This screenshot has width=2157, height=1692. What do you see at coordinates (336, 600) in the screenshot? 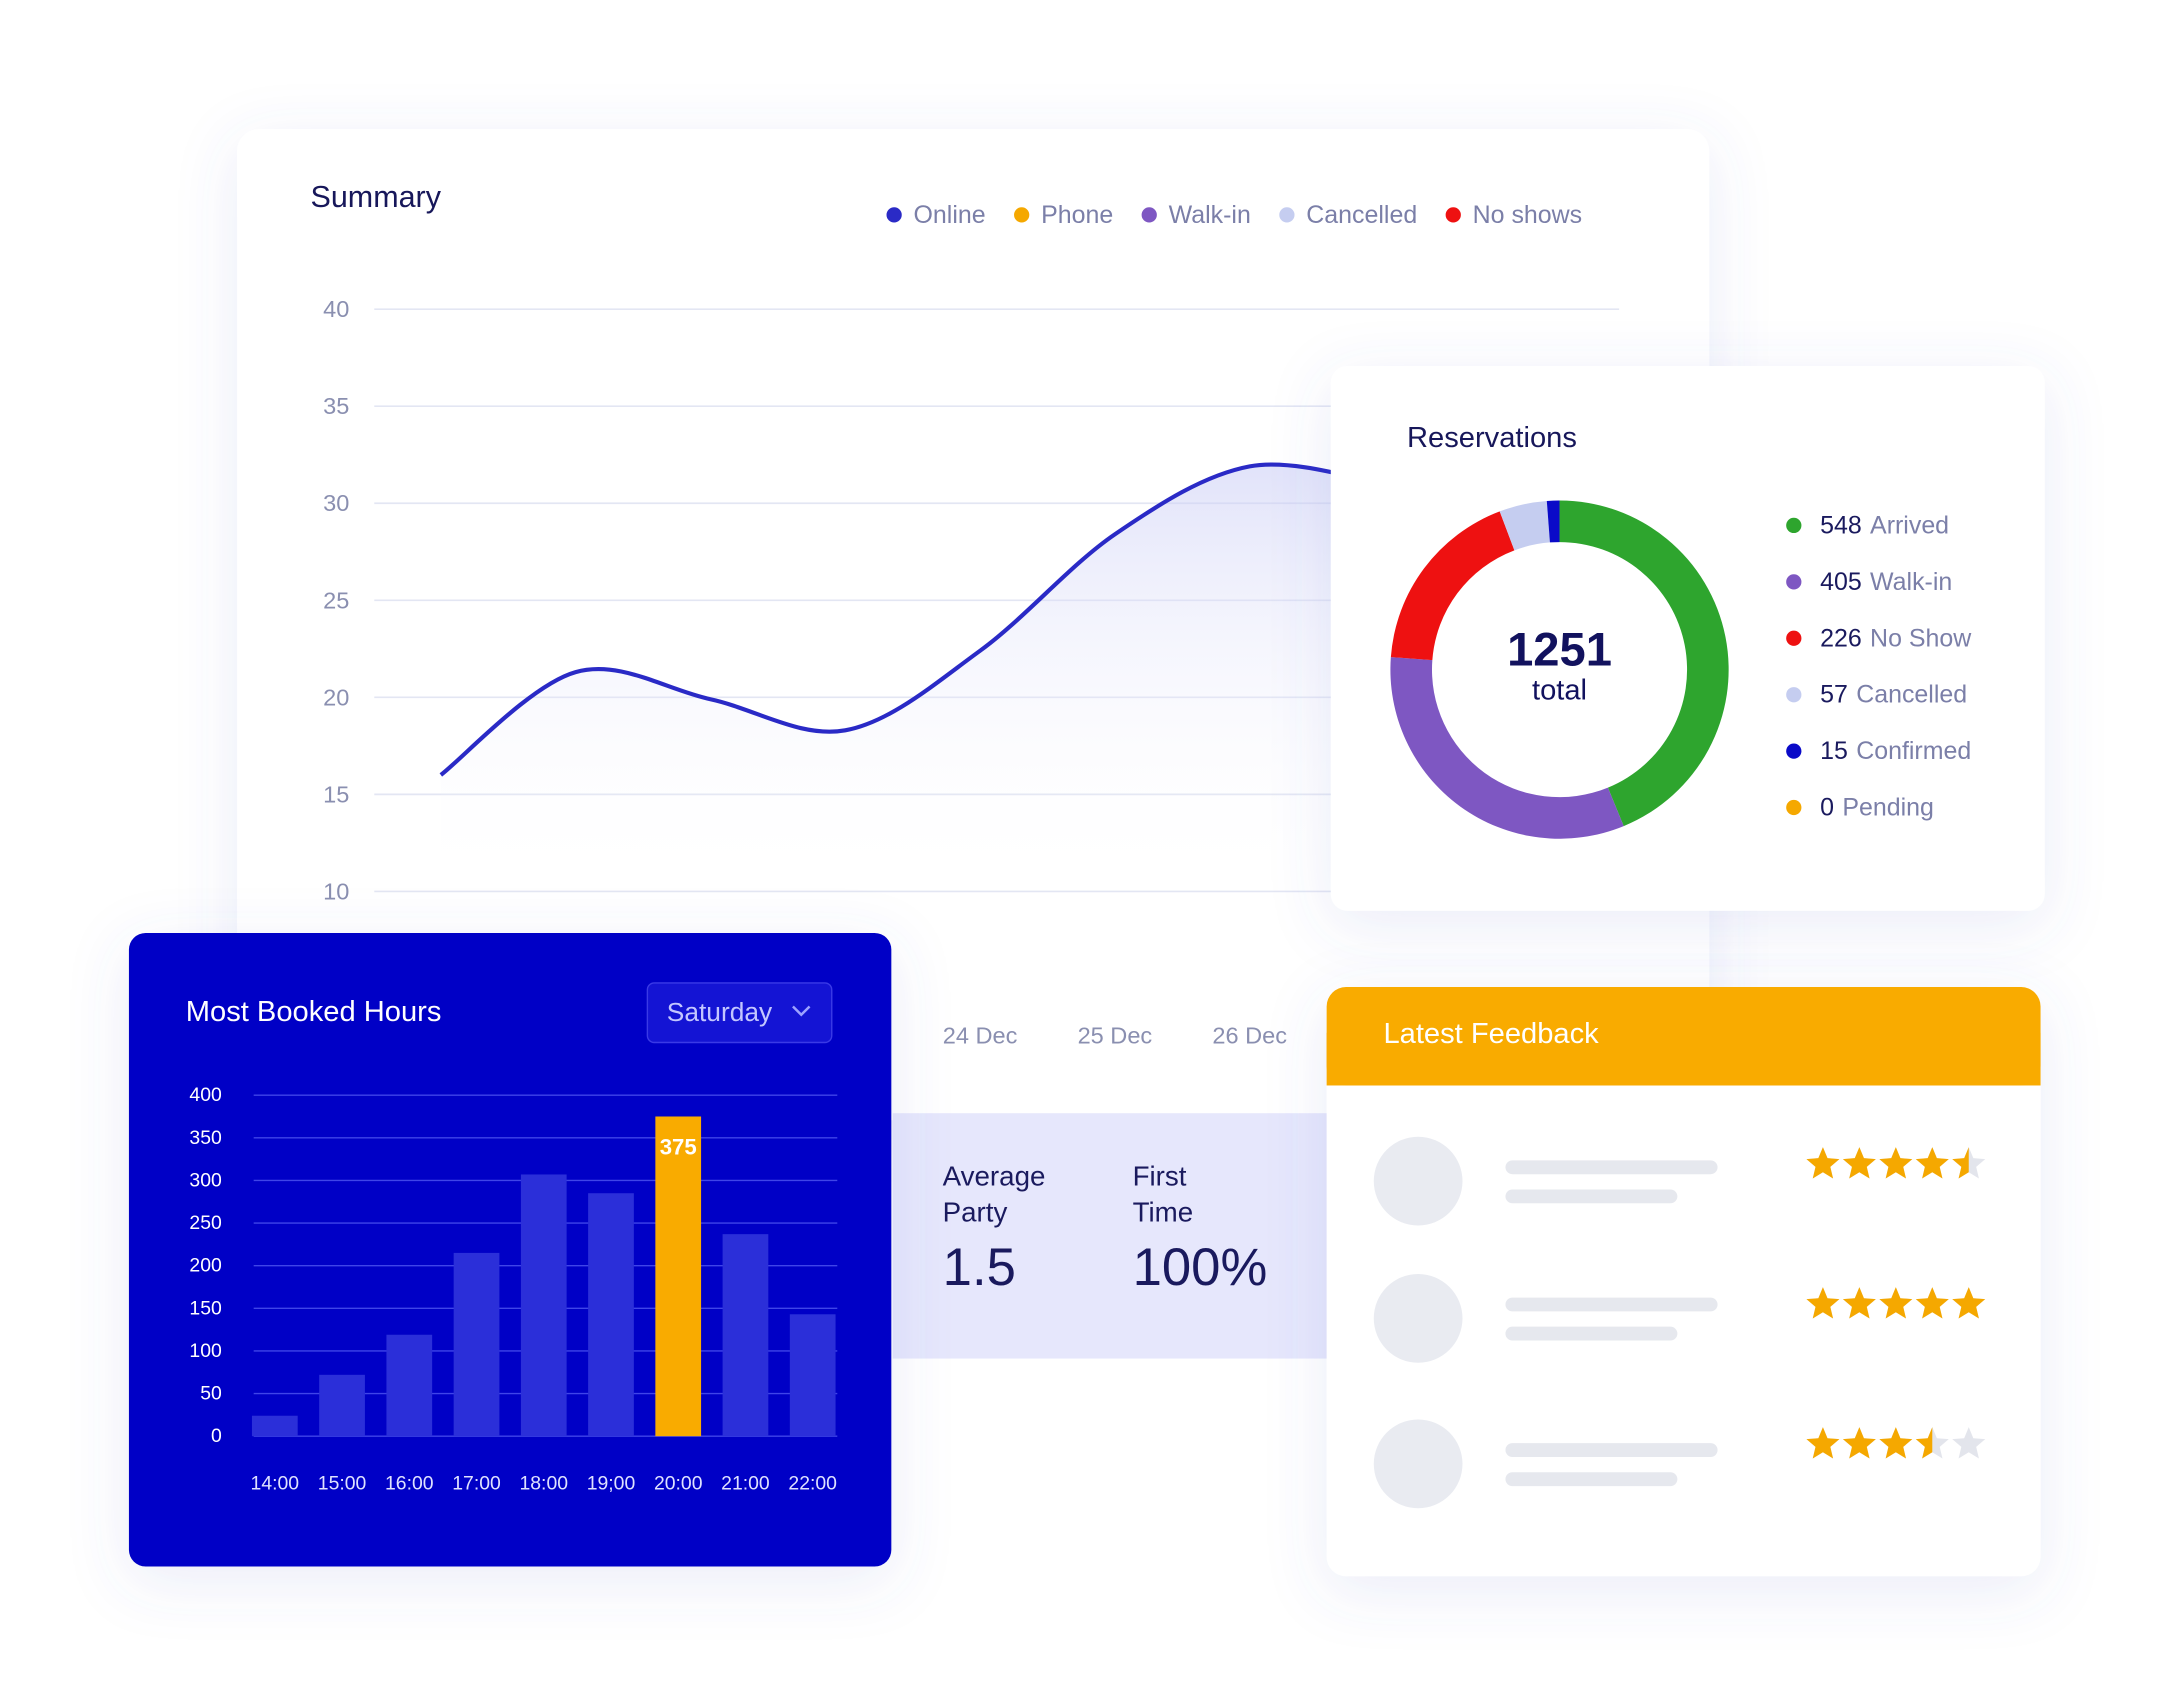
I see `y-tick-label: 25` at bounding box center [336, 600].